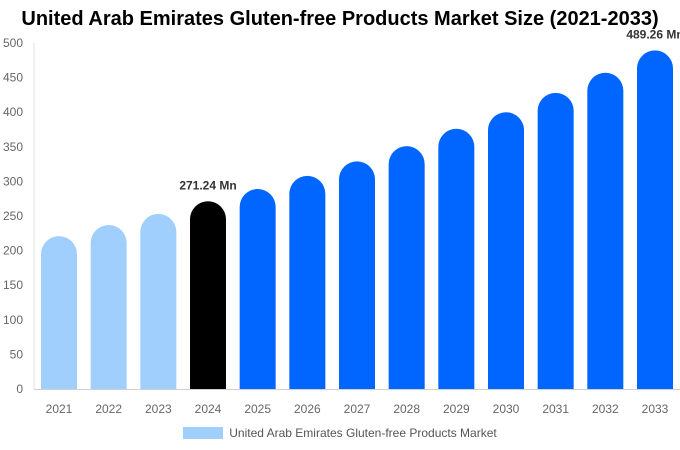 Image resolution: width=680 pixels, height=450 pixels. I want to click on y-tick-label: 400, so click(13, 112).